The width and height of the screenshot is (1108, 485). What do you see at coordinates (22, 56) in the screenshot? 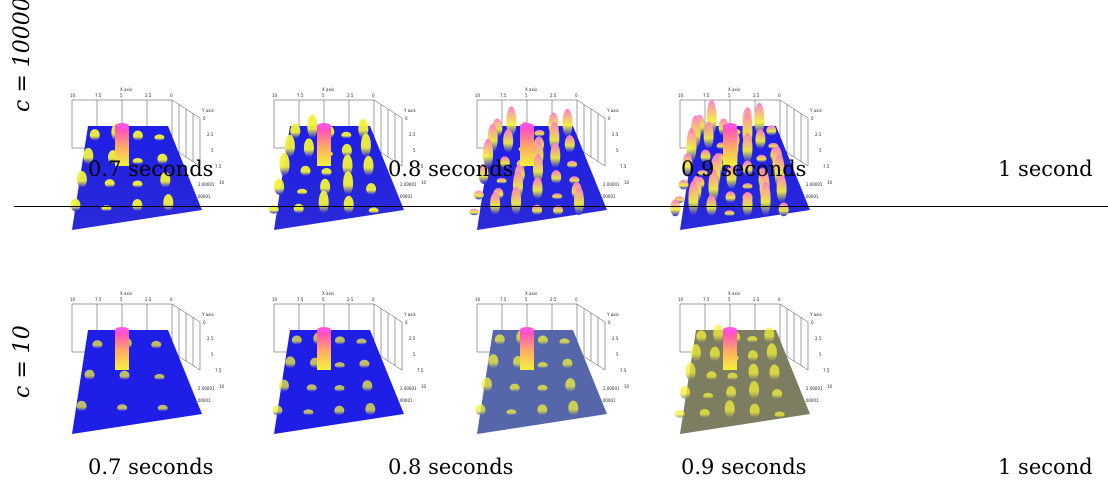
I see `row-label-c-10000: c = 10000` at bounding box center [22, 56].